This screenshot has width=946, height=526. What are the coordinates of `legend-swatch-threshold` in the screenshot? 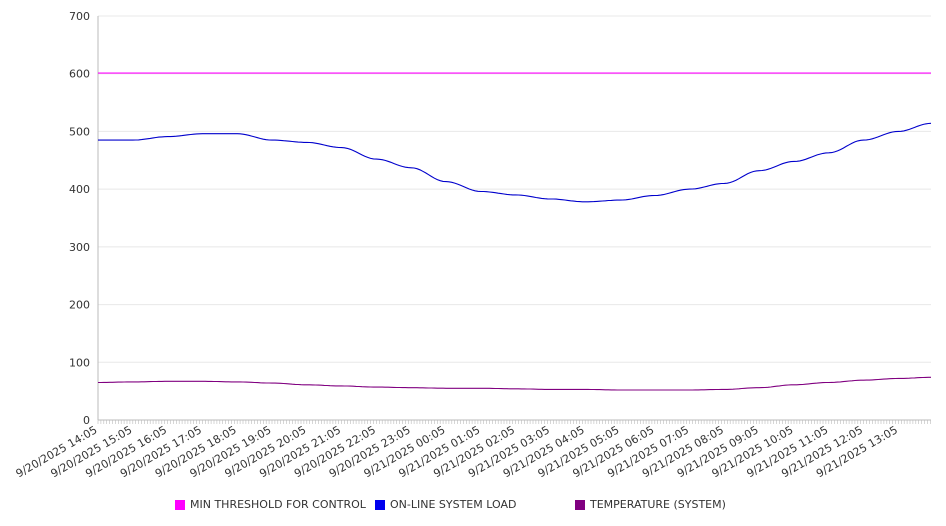 It's located at (180, 504).